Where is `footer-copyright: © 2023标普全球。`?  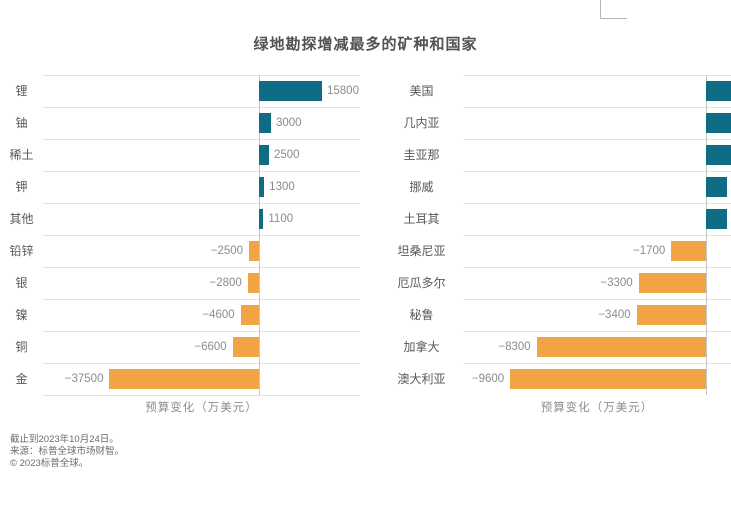 footer-copyright: © 2023标普全球。 is located at coordinates (49, 463).